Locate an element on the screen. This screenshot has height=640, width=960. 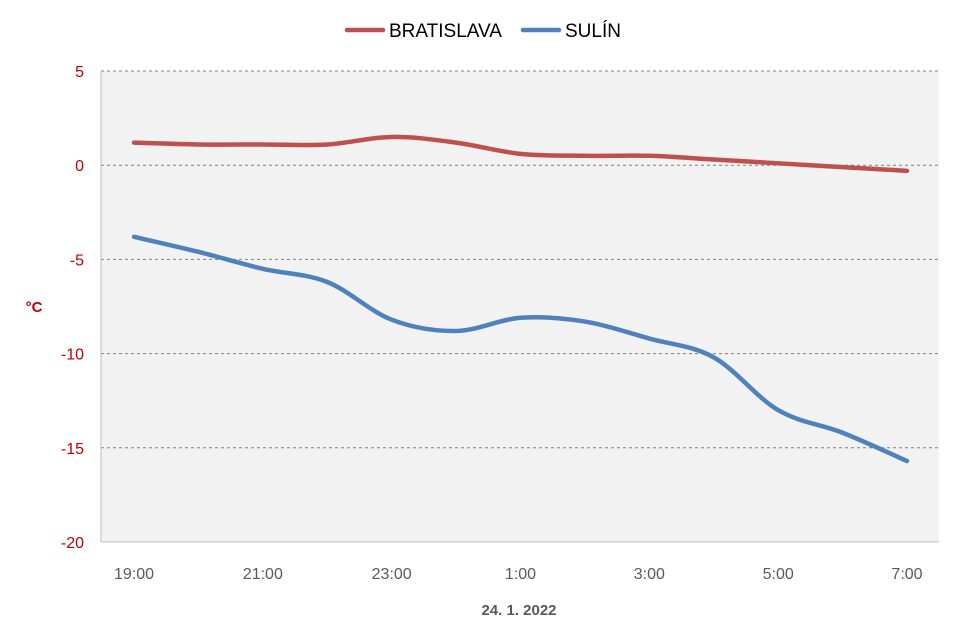
y-axis-ticks: 5 0 -5 -10 -15 -20 is located at coordinates (72, 308).